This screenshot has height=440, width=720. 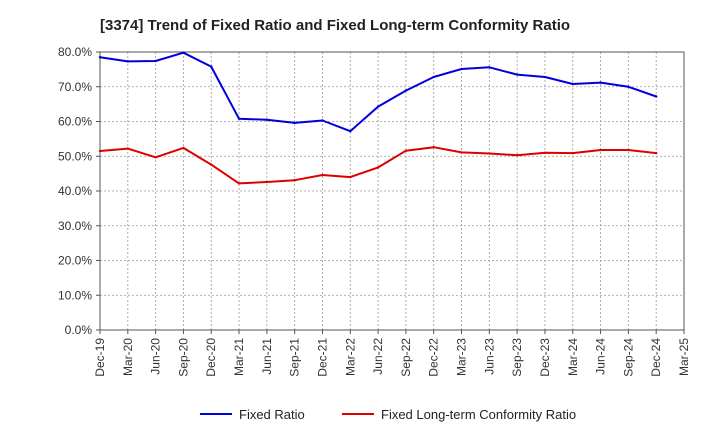 I want to click on y-tick-label: 10.0%, so click(x=75, y=295).